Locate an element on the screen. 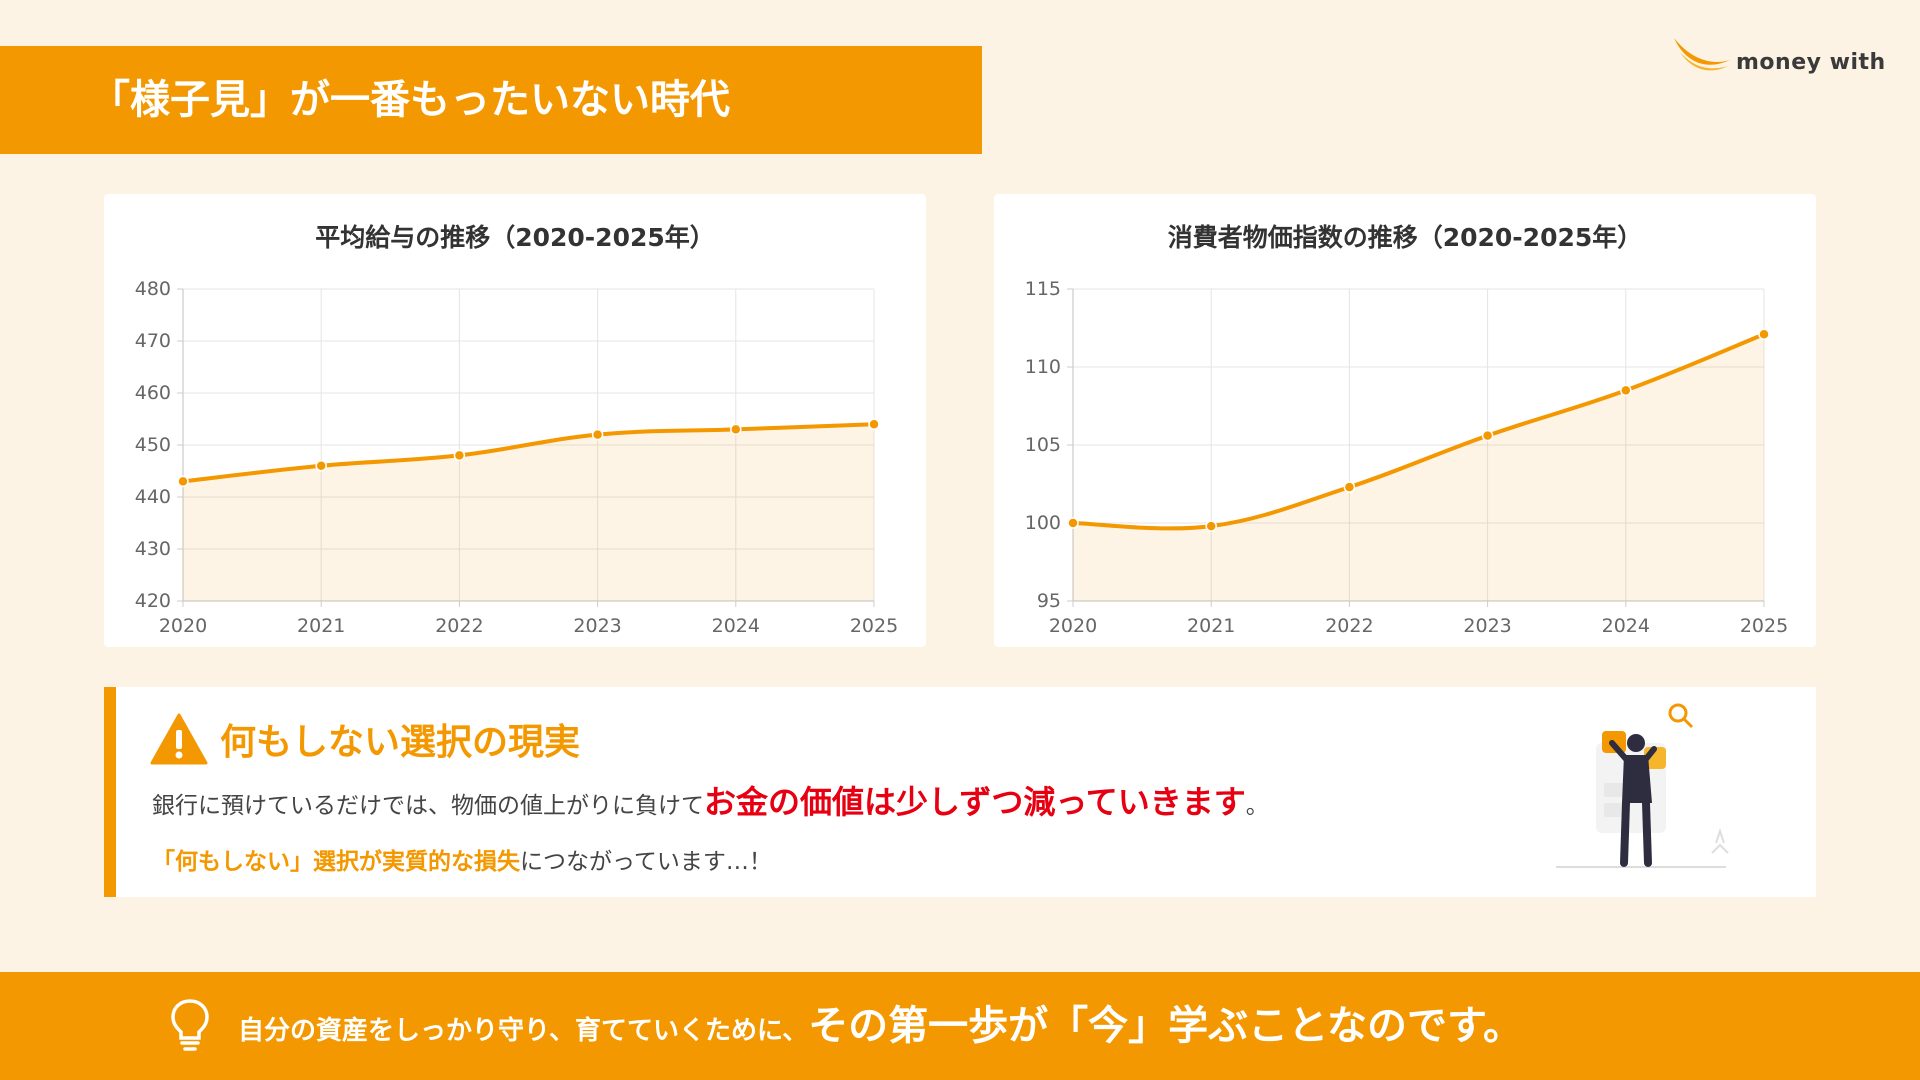 This screenshot has height=1080, width=1920. y-tick-label: 105 is located at coordinates (1043, 445).